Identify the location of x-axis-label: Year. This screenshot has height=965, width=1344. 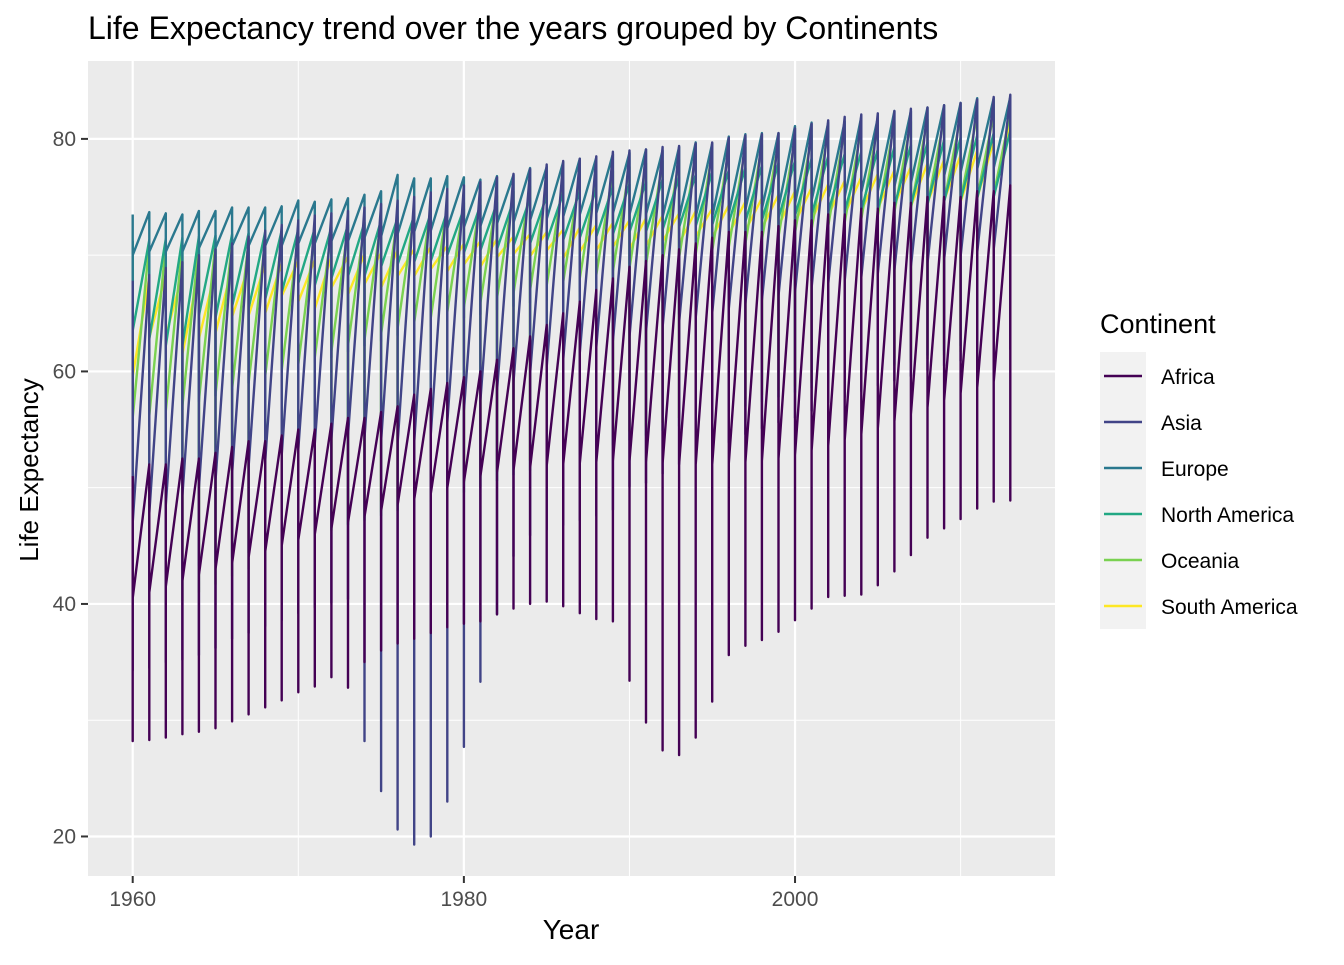
(571, 929).